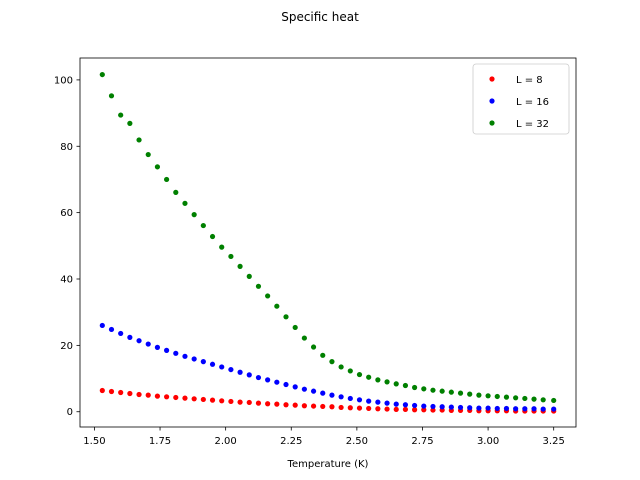  I want to click on x-tick-label: 2.75, so click(422, 441).